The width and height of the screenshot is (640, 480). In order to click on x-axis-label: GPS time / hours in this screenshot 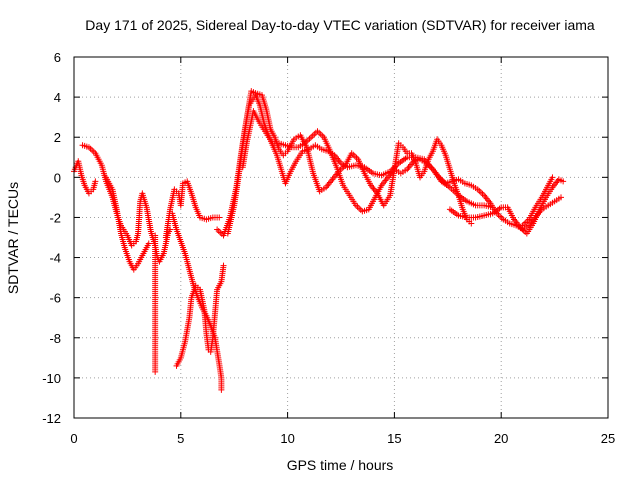, I will do `click(340, 465)`.